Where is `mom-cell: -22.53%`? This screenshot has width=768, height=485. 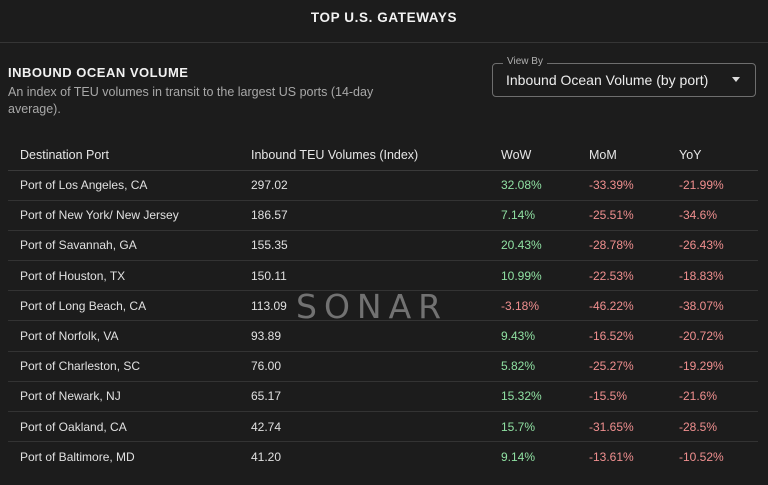
mom-cell: -22.53% is located at coordinates (622, 276).